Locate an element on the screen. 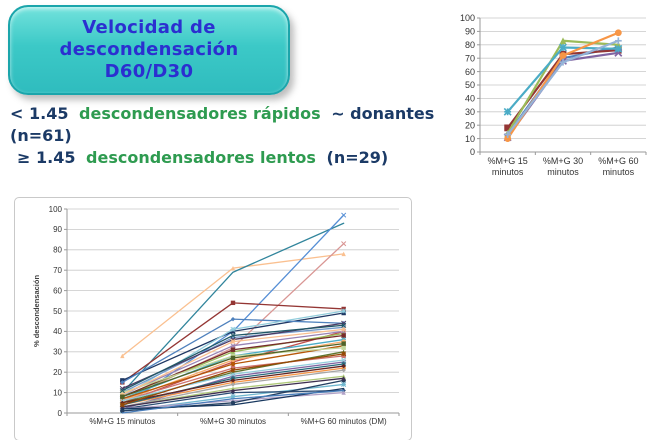 This screenshot has width=665, height=440. threshold-fast: < 1.45 is located at coordinates (39, 113).